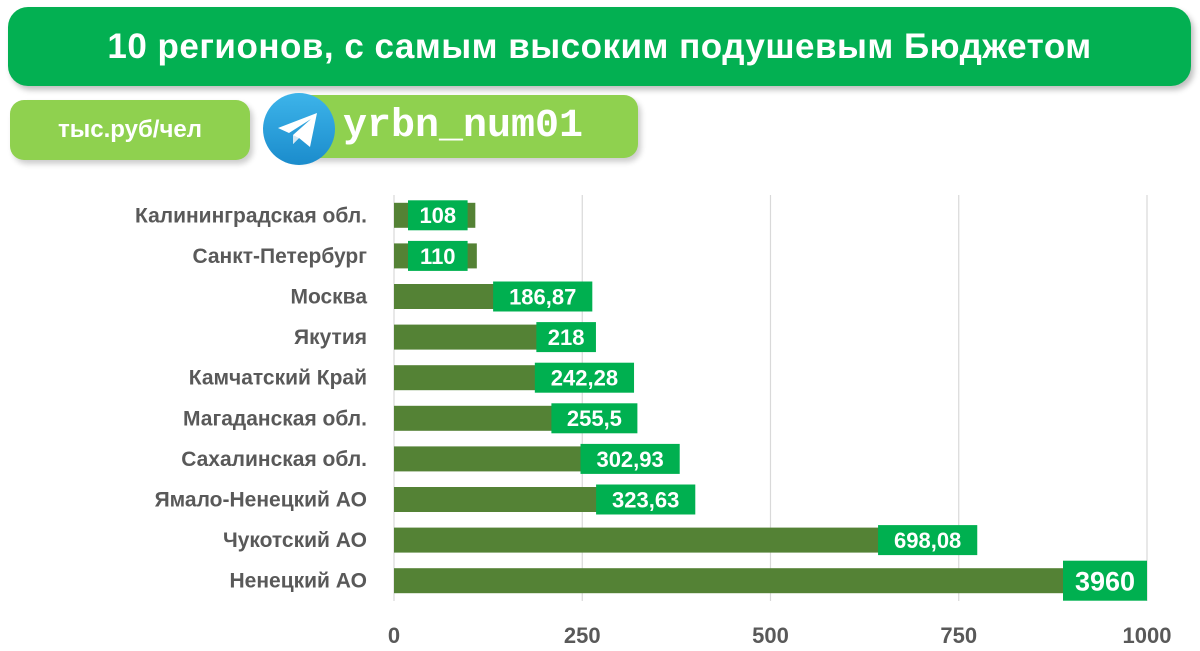 Image resolution: width=1200 pixels, height=651 pixels. I want to click on category-label: Камчатский Край, so click(278, 378).